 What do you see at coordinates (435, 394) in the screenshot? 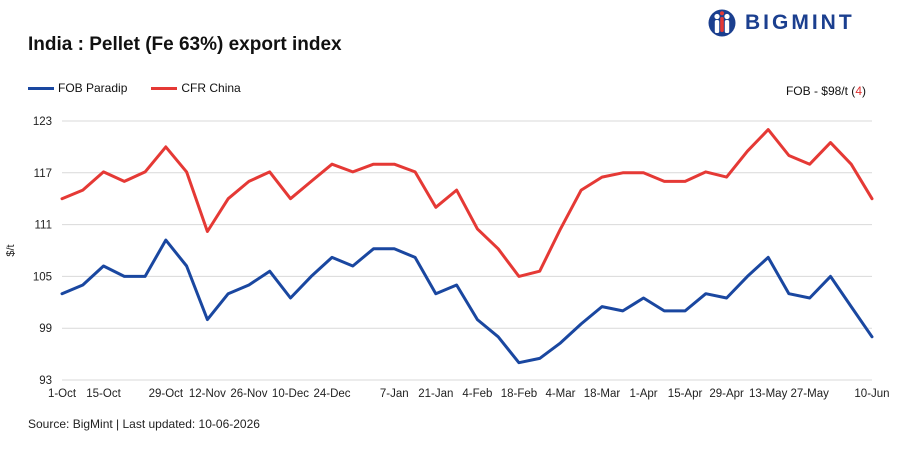
I see `x-tick-label: 21-Jan` at bounding box center [435, 394].